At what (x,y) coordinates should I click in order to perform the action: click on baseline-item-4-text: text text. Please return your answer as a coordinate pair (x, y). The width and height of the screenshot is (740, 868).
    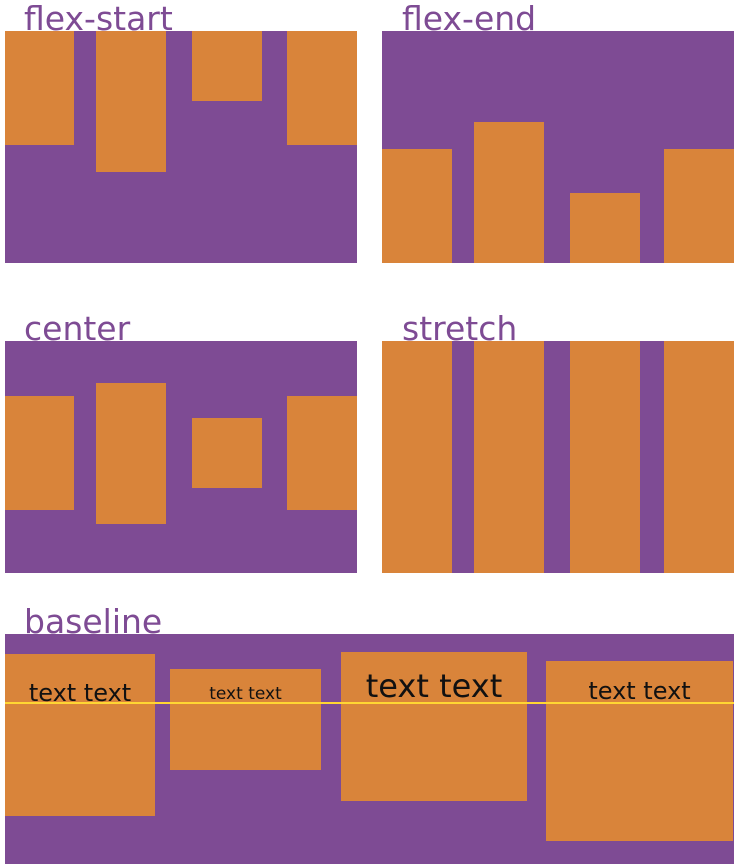
    Looking at the image, I should click on (639, 691).